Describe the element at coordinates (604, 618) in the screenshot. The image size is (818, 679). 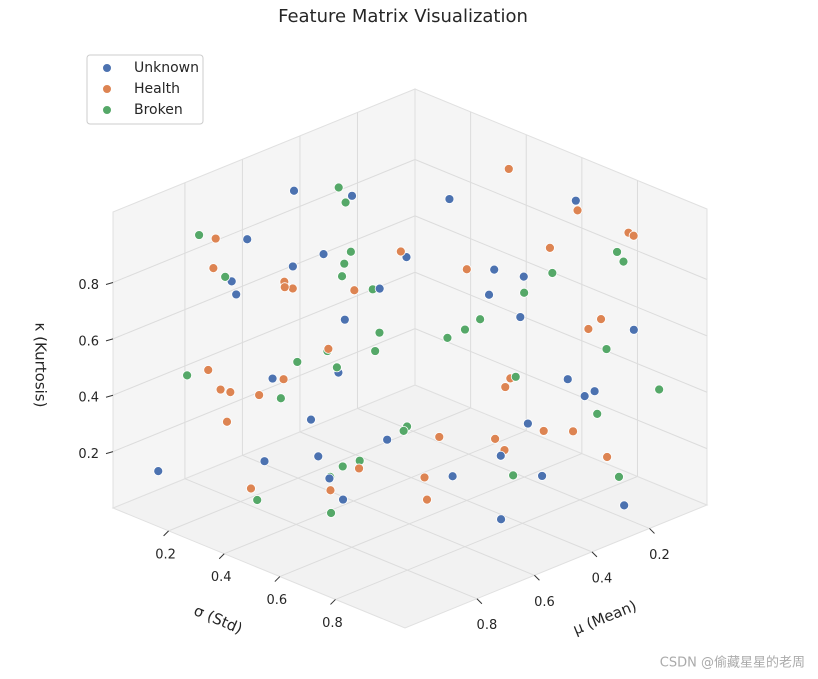
I see `x-axis-label: μ (Mean)` at that location.